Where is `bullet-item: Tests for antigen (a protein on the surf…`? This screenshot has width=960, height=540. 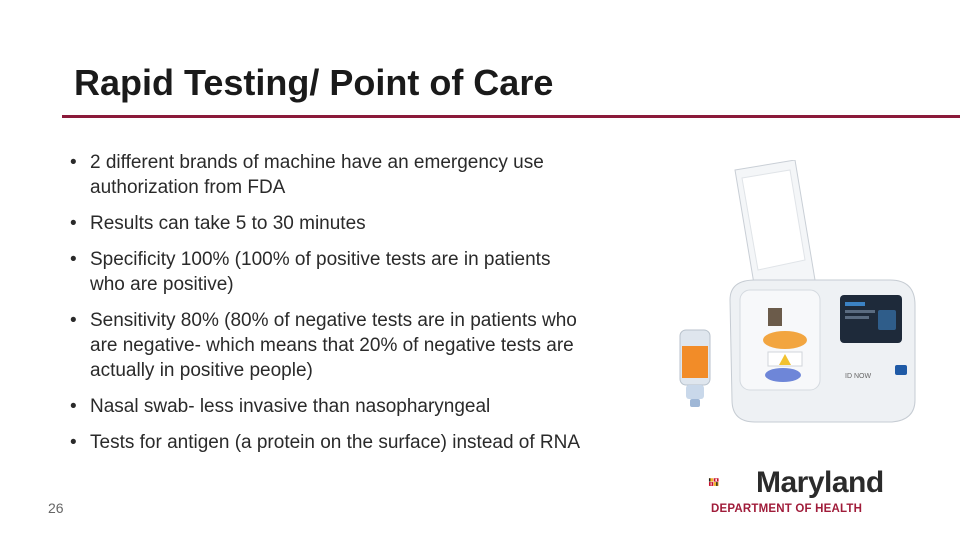
bullet-item: Tests for antigen (a protein on the surf… is located at coordinates (330, 442).